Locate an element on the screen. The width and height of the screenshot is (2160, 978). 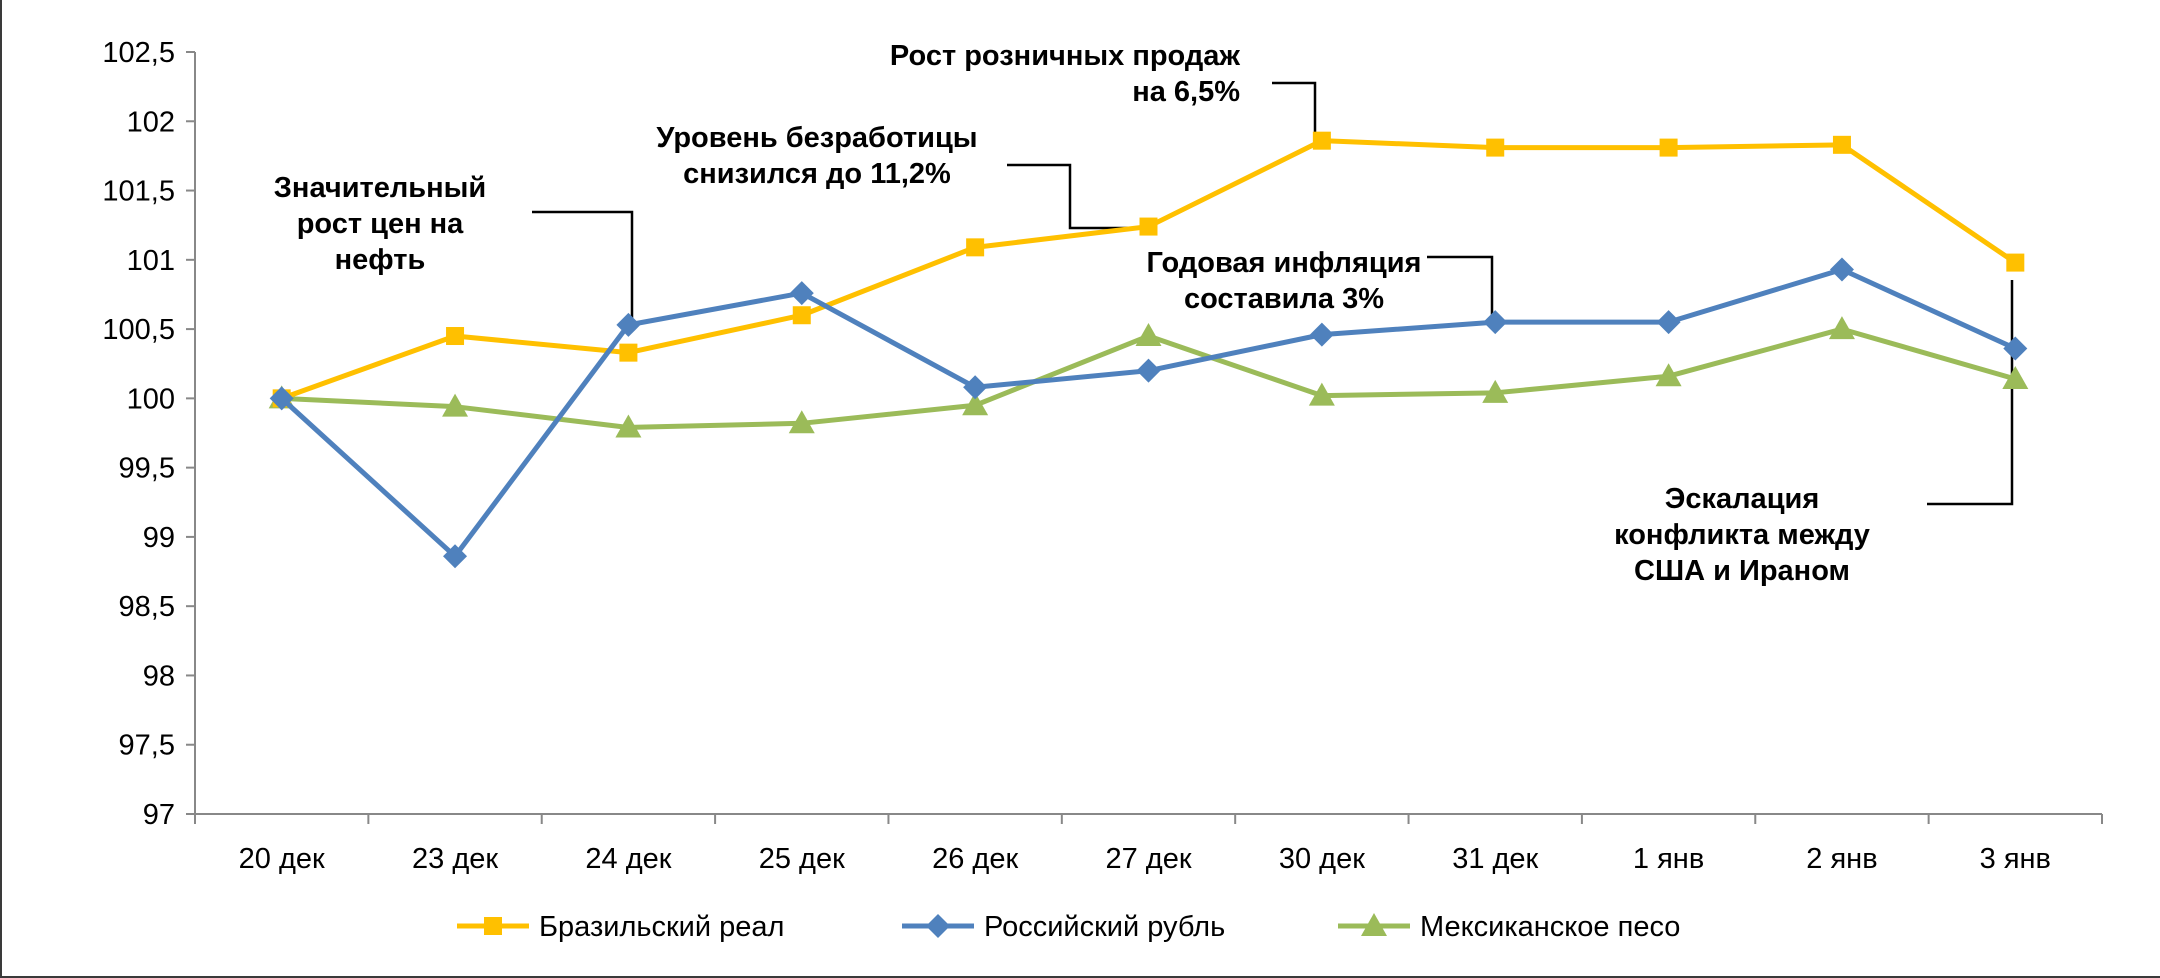
annotation-text: Значительный рост цен на нефть is located at coordinates (380, 224).